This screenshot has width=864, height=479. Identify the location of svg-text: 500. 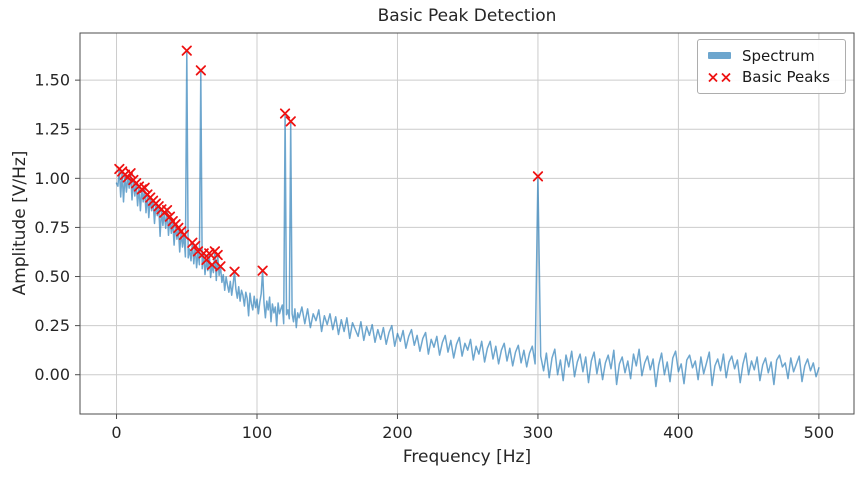
(819, 432).